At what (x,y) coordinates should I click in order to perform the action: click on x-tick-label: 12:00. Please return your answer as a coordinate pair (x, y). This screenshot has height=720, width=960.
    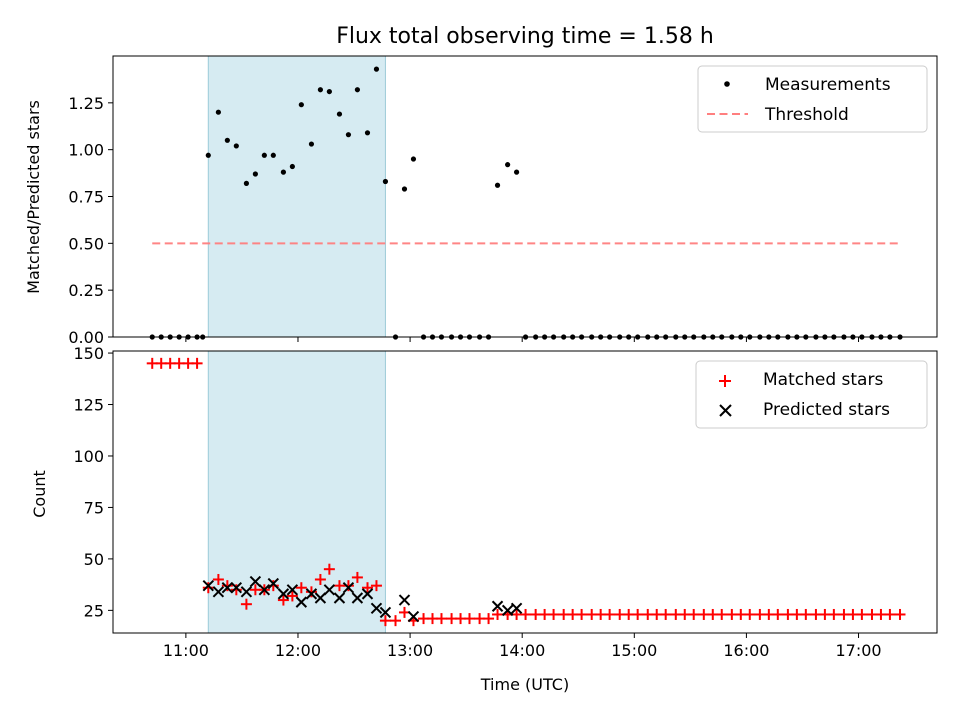
    Looking at the image, I should click on (298, 650).